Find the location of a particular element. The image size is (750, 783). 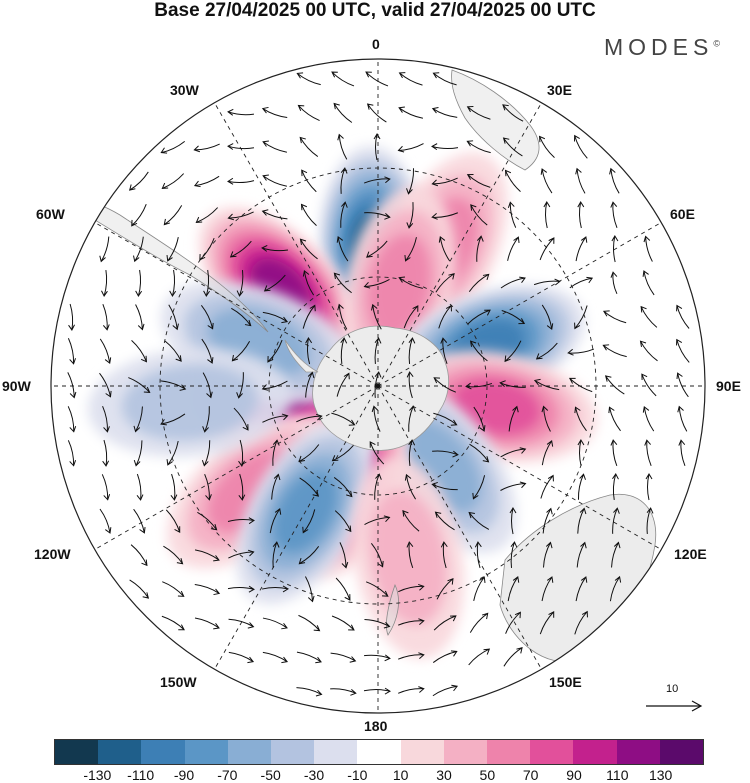

colorbar-tick-label: -70 is located at coordinates (227, 775).